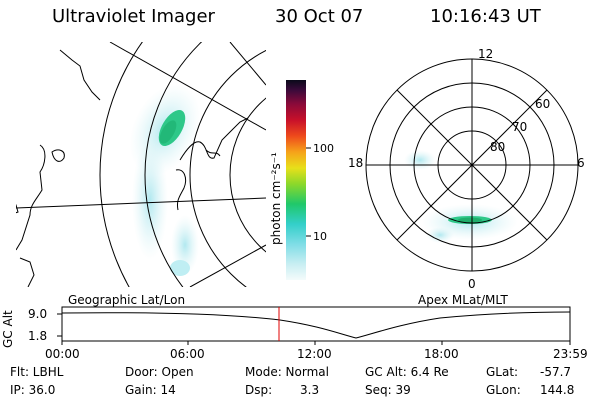  What do you see at coordinates (296, 180) in the screenshot?
I see `colorbar` at bounding box center [296, 180].